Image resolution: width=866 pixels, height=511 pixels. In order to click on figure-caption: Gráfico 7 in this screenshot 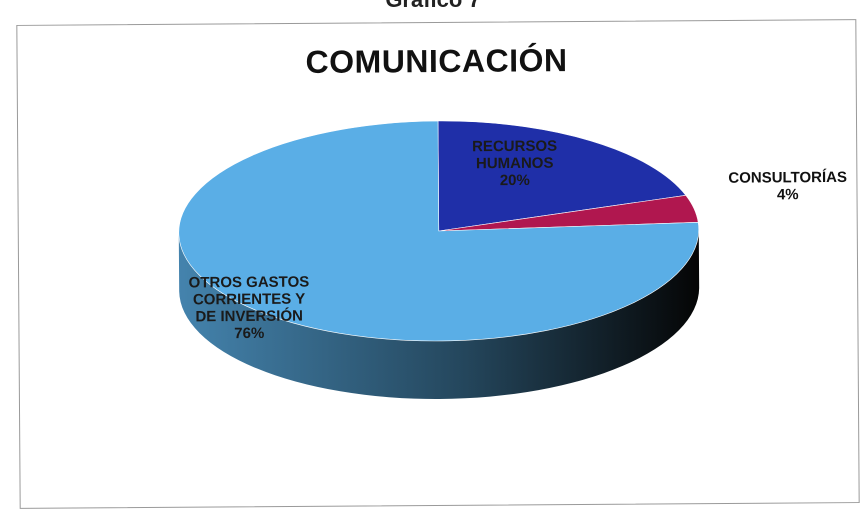, I will do `click(433, 6)`.